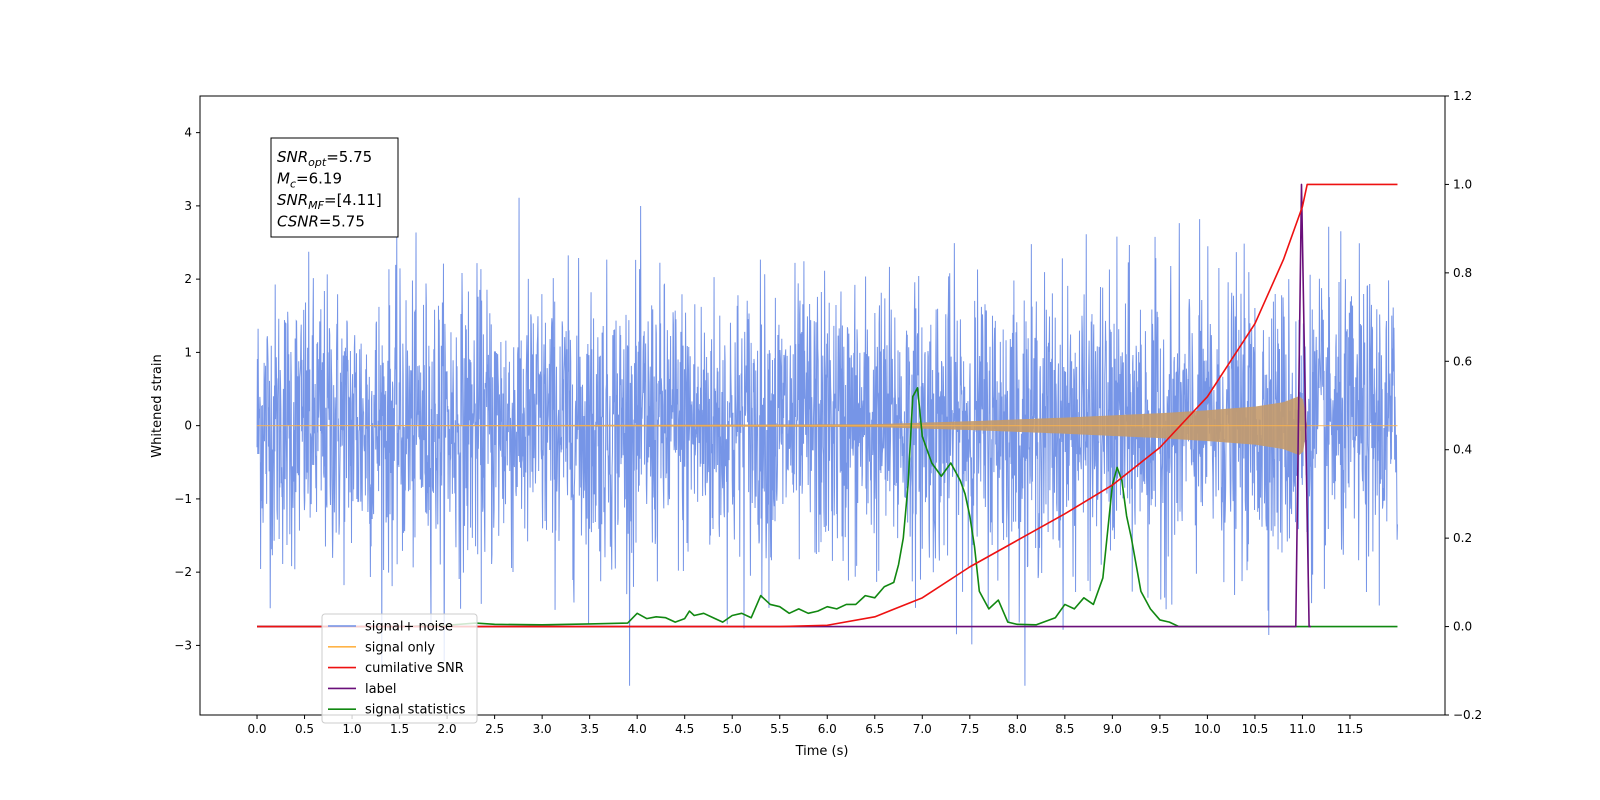  I want to click on x-tick-label: 10.0, so click(1207, 729).